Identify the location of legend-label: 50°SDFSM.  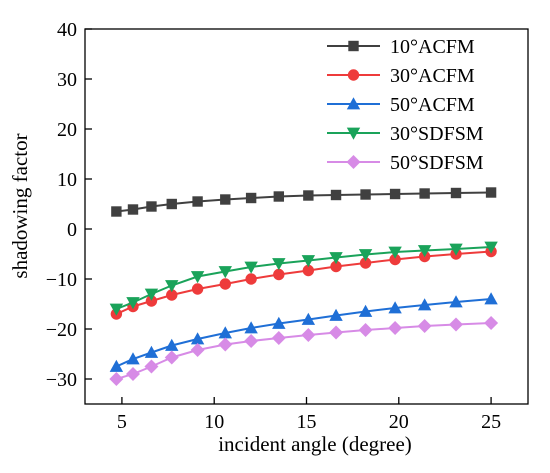
(437, 163).